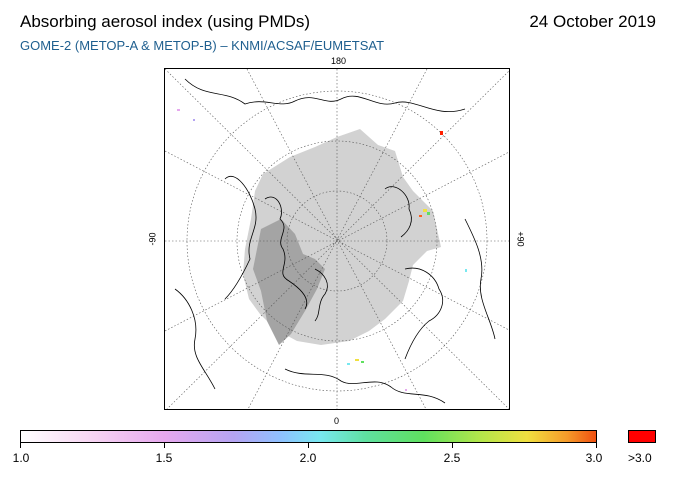  What do you see at coordinates (520, 239) in the screenshot?
I see `lon-label-plus-90: +90` at bounding box center [520, 239].